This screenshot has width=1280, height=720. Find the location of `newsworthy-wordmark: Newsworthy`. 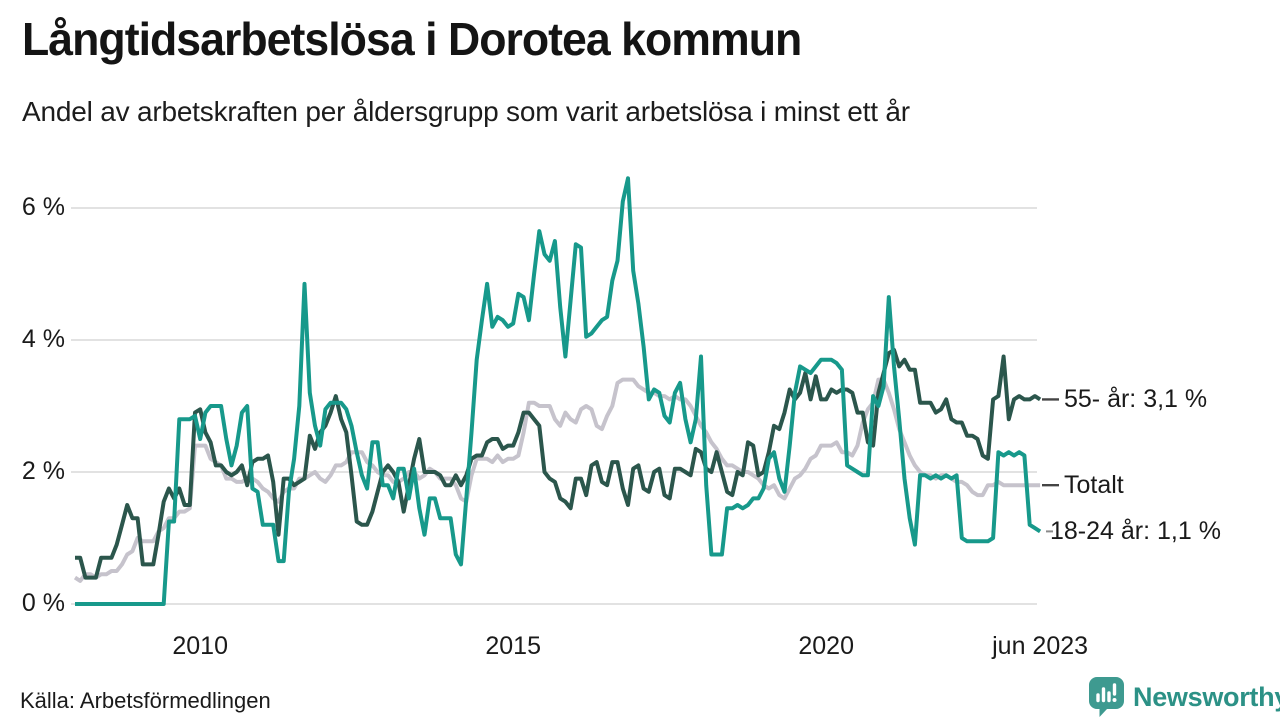

newsworthy-wordmark: Newsworthy is located at coordinates (1206, 696).